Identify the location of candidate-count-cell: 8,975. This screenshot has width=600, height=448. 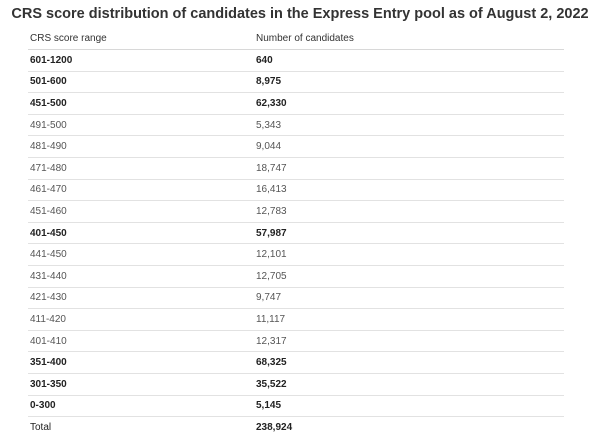
(409, 82).